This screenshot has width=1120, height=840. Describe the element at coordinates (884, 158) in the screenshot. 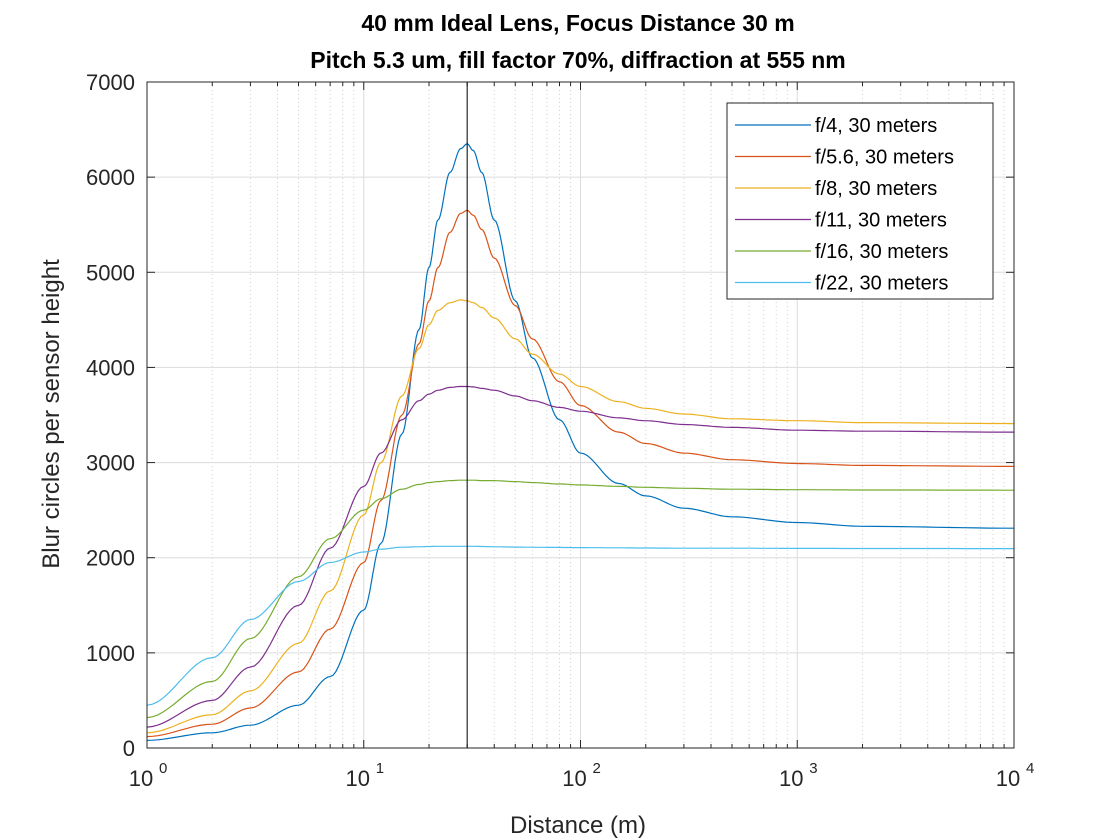

I see `legend-entry-label: f/5.6, 30 meters` at that location.